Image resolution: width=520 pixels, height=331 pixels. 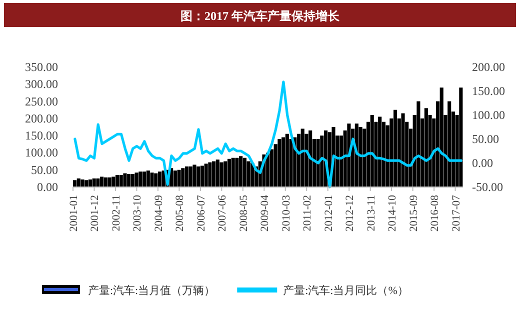 I want to click on legend-item: 产量:汽车:当月值（万辆）, so click(x=129, y=291).